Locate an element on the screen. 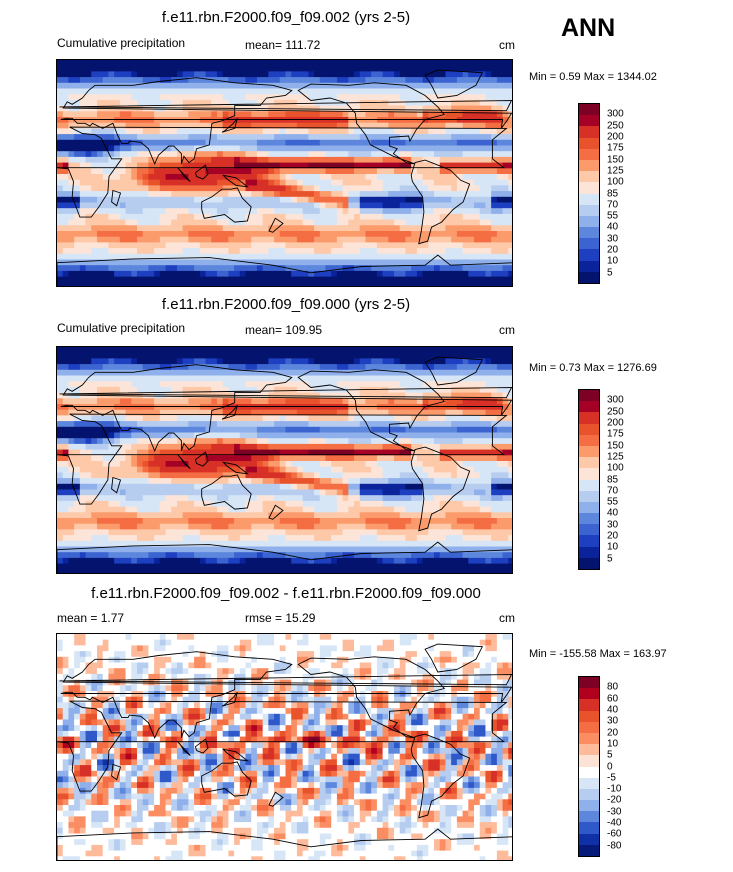 This screenshot has width=733, height=872. colorbar-swatch is located at coordinates (589, 132).